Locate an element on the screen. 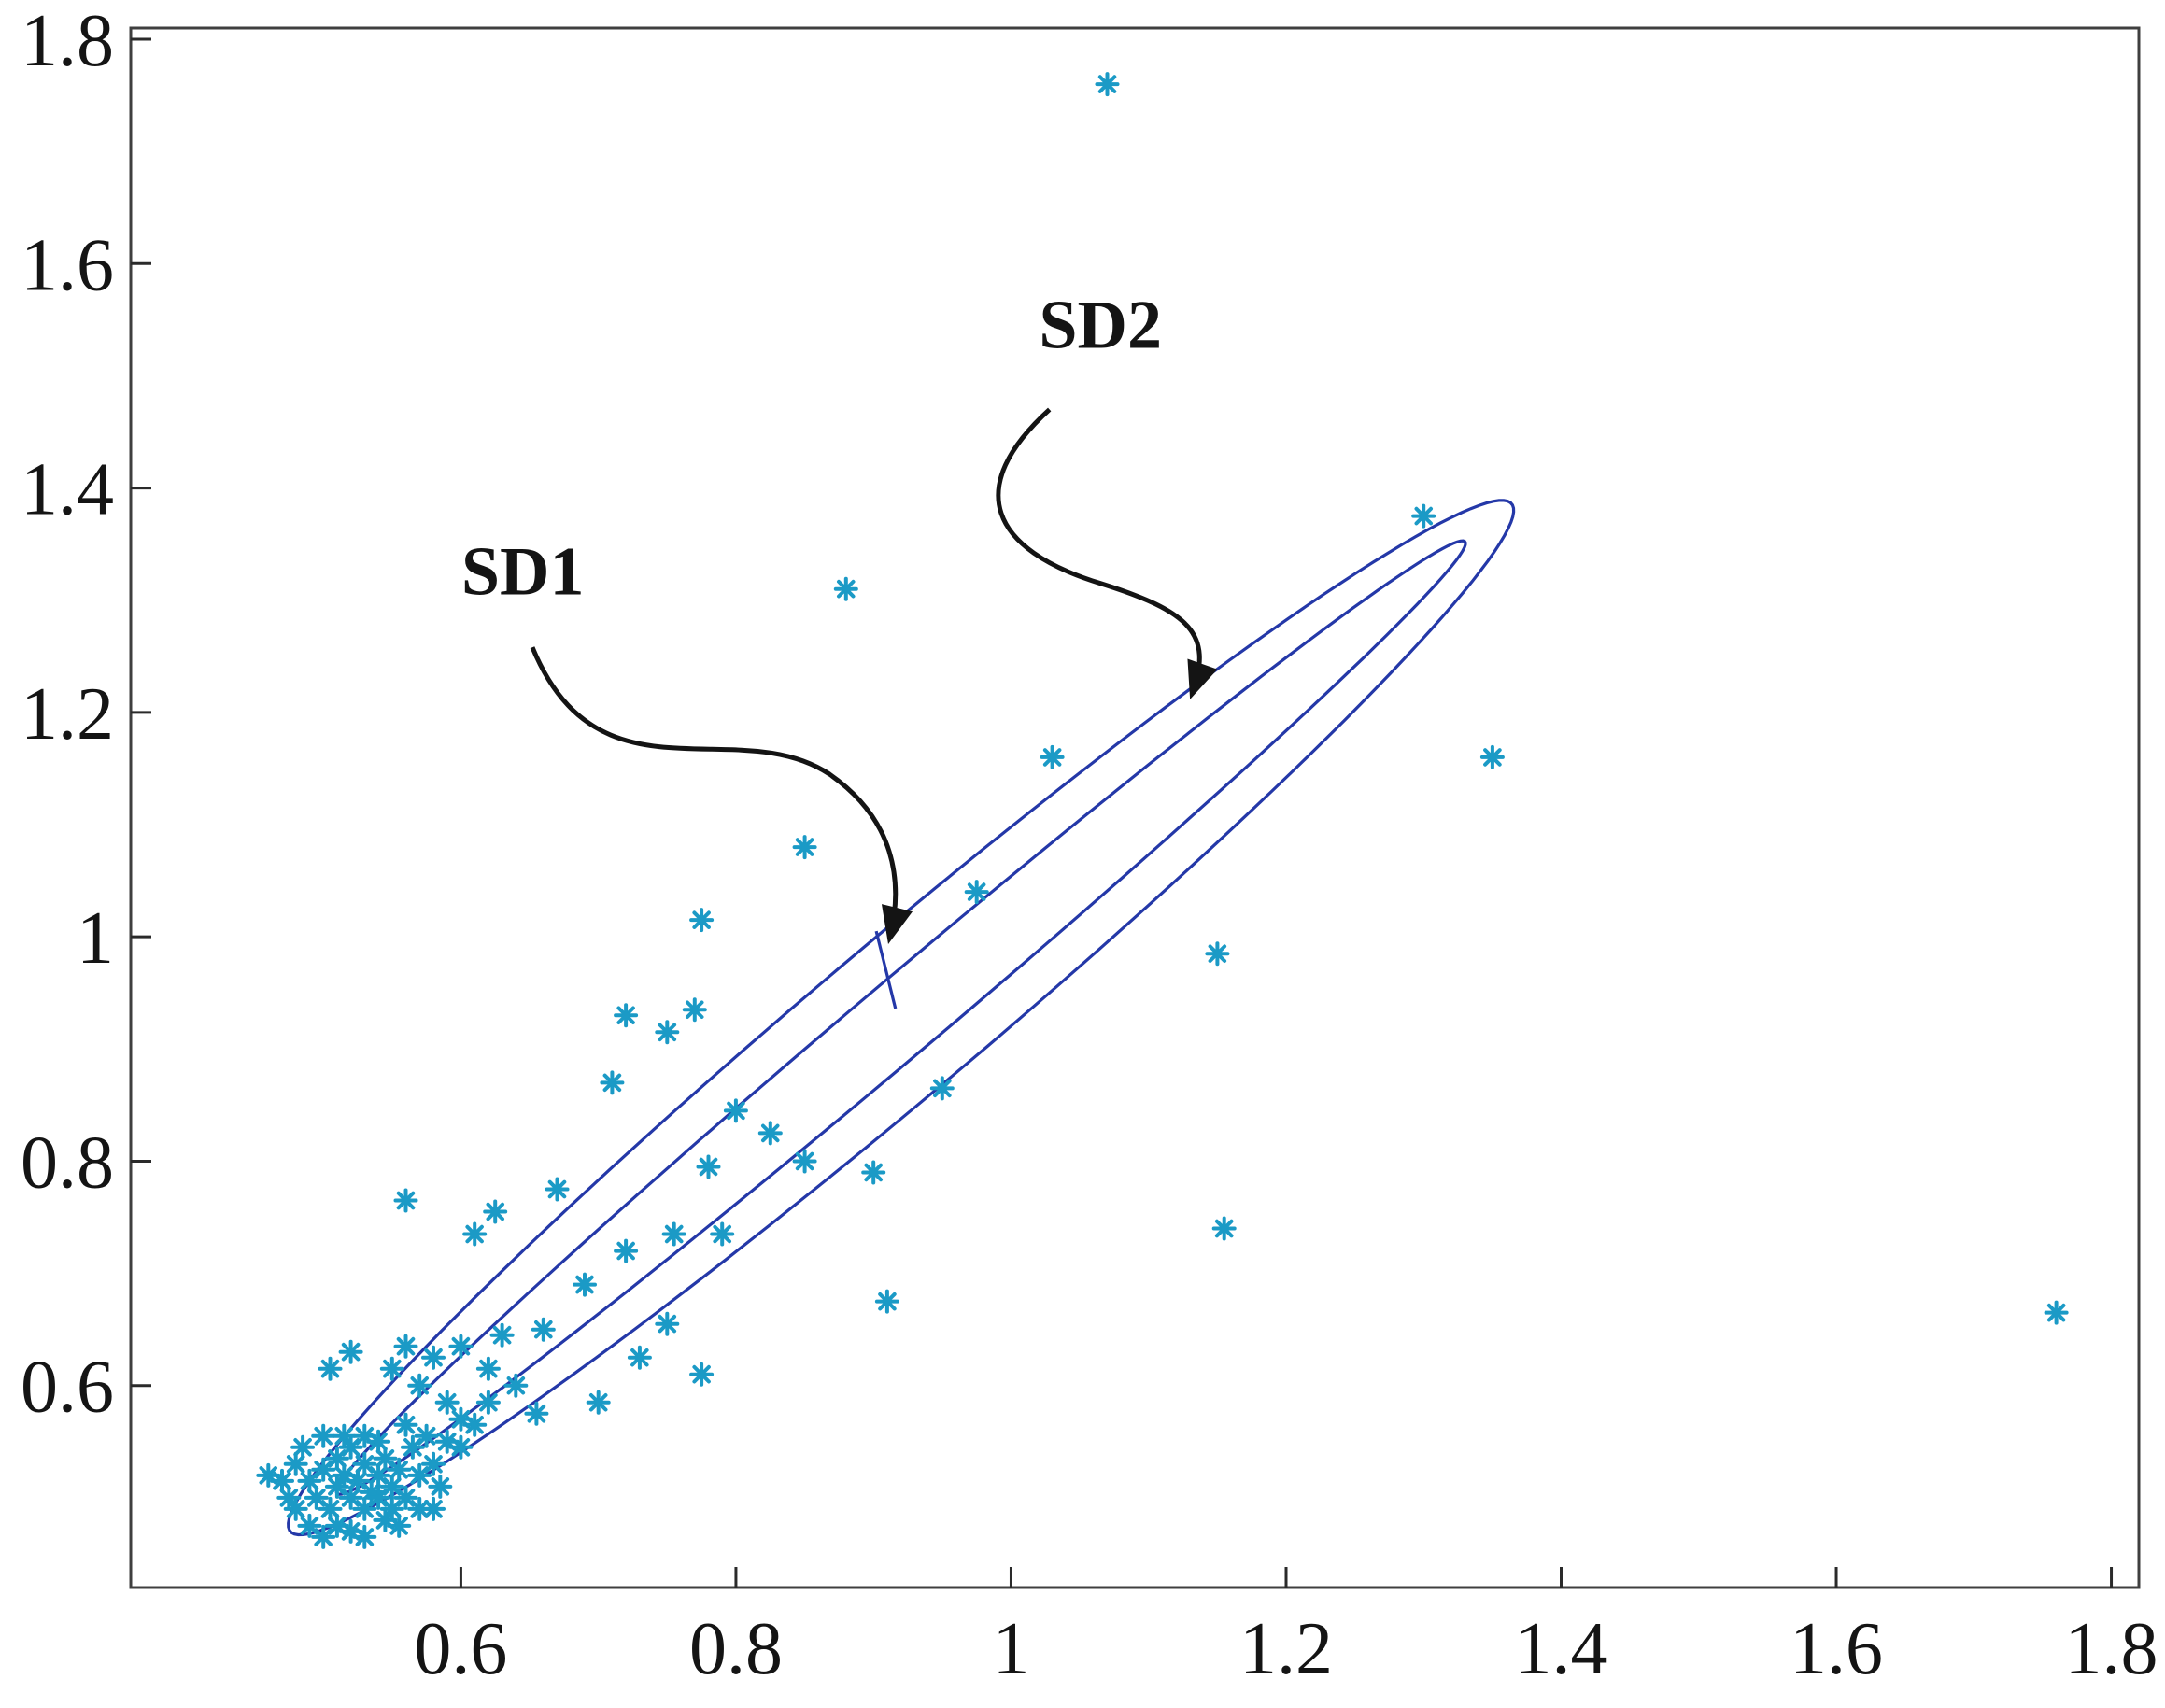 This screenshot has width=2165, height=1708. sd2-label: SD2 is located at coordinates (1100, 325).